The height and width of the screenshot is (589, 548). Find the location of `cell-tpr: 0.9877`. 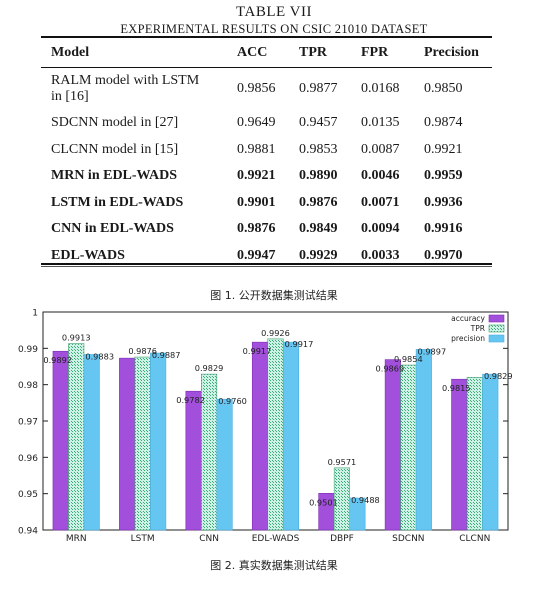

cell-tpr: 0.9877 is located at coordinates (318, 88).